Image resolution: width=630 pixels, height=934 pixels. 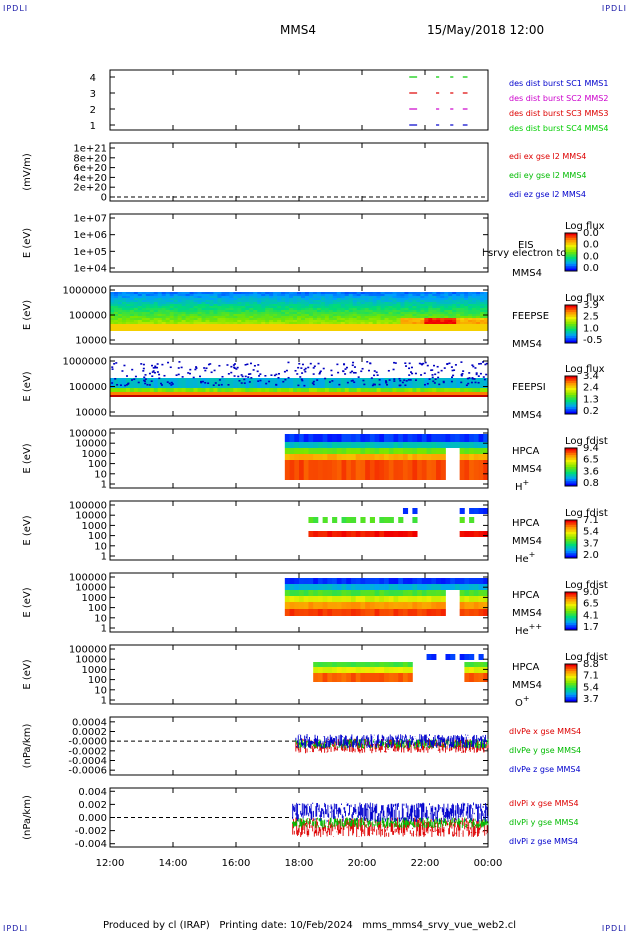 I want to click on panel-6-spacecraft-label: MMS4, so click(x=527, y=541).